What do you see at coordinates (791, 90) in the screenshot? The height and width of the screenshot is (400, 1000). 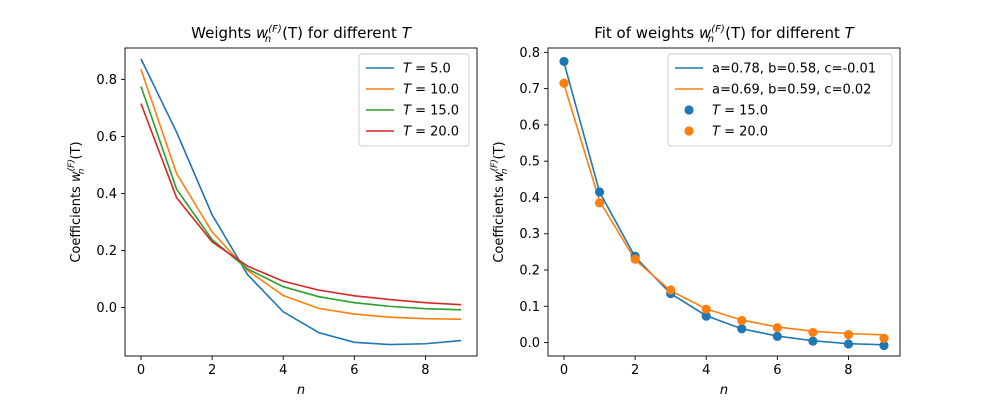 I see `legend-label: a=0.69, b=0.59, c=0.02` at bounding box center [791, 90].